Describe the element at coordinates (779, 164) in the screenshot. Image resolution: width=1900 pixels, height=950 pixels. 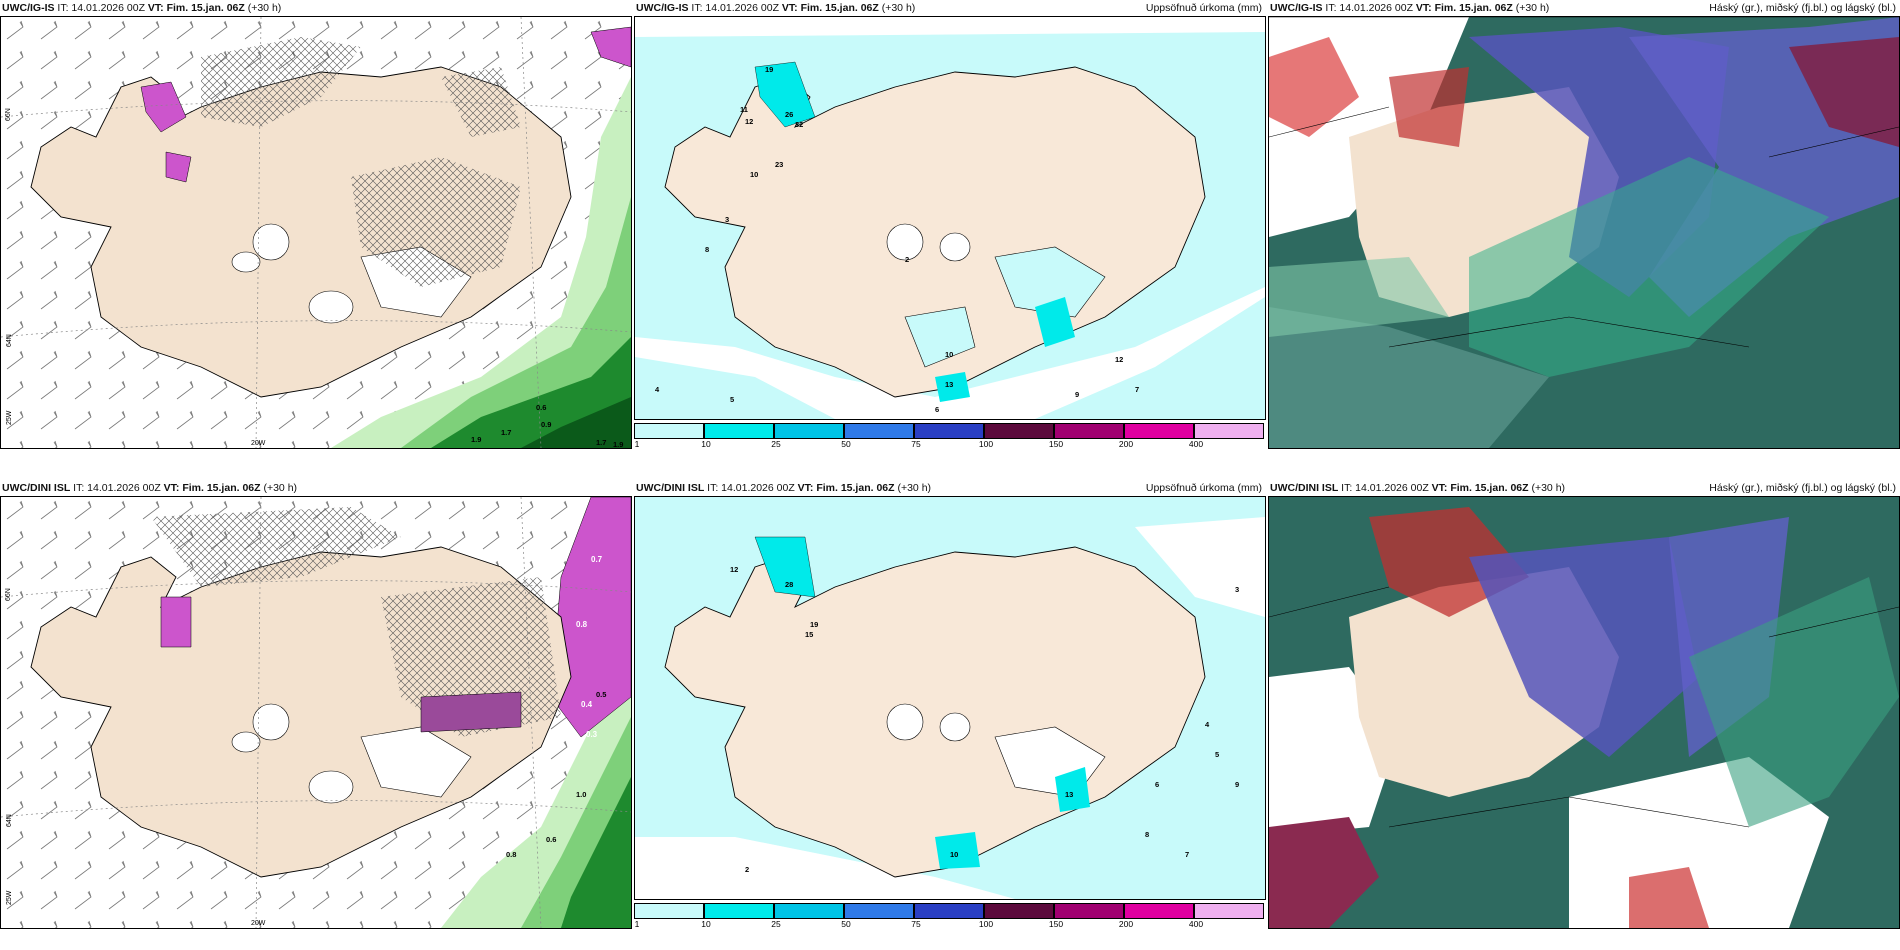
I see `precip-value: 23` at that location.